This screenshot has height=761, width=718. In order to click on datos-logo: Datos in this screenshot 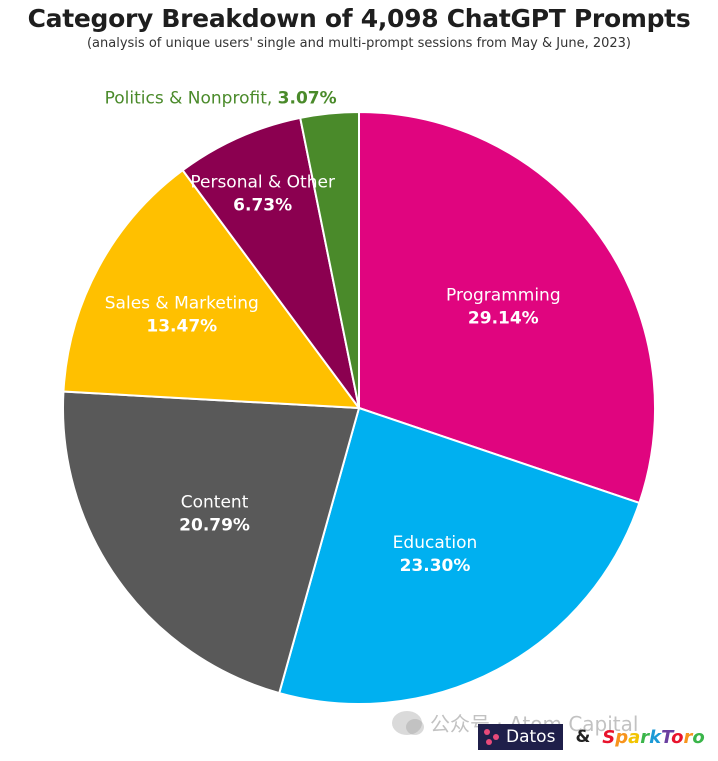, I will do `click(521, 737)`.